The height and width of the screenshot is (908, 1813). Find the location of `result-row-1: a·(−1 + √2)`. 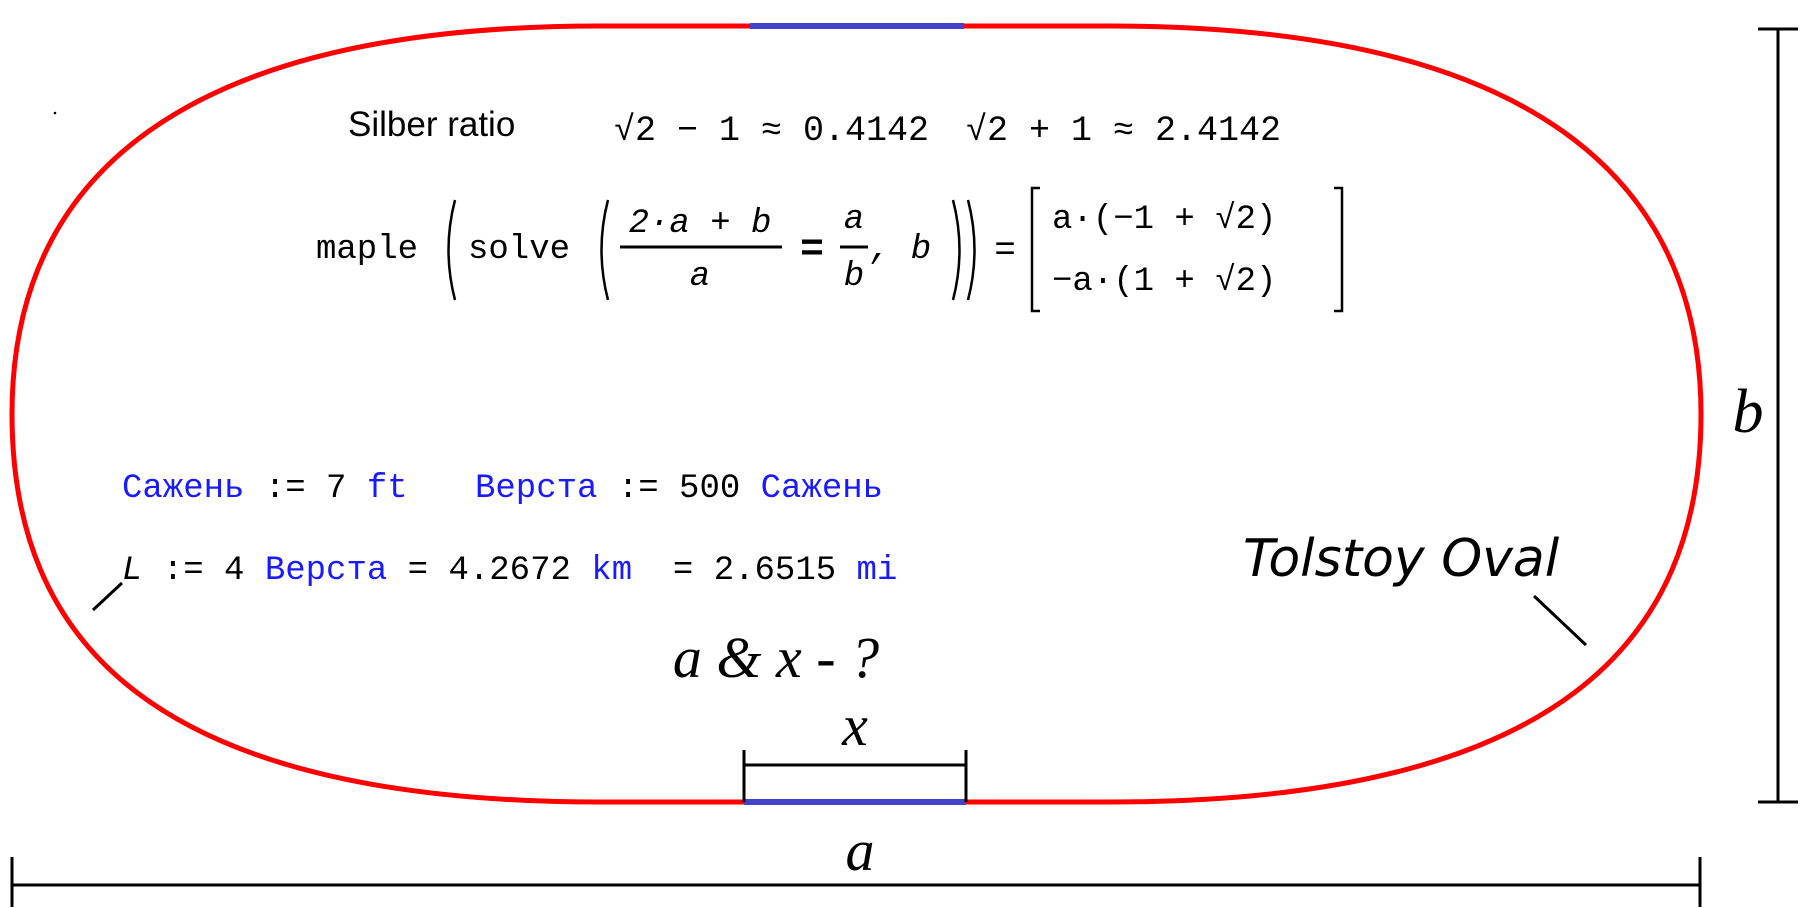

result-row-1: a·(−1 + √2) is located at coordinates (1164, 220).